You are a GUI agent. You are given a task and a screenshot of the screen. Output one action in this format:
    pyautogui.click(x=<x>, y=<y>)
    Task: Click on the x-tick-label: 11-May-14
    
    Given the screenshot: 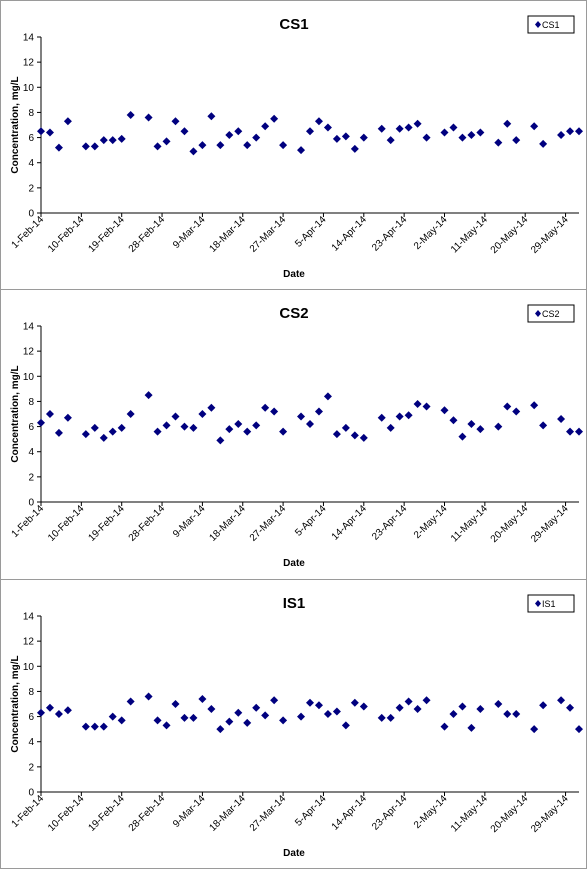 What is the action you would take?
    pyautogui.click(x=469, y=523)
    